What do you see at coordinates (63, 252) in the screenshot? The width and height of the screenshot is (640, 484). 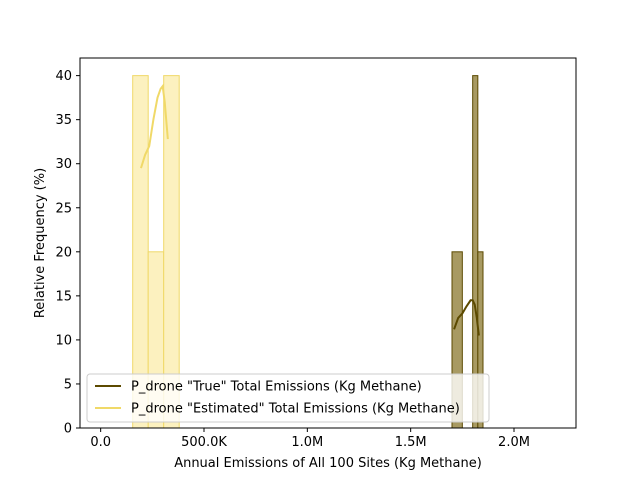 I see `y-tick-label: 20` at bounding box center [63, 252].